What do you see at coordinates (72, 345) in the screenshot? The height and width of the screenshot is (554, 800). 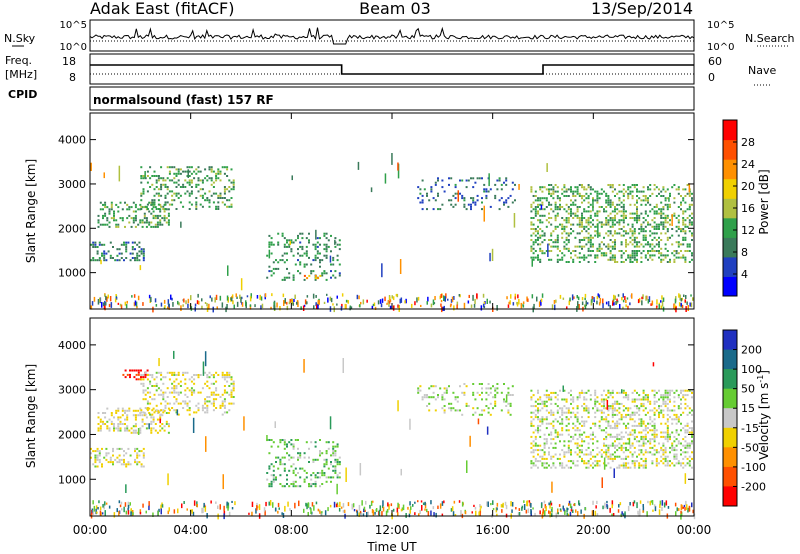 I see `velocity-ytick-label-3: 4000` at bounding box center [72, 345].